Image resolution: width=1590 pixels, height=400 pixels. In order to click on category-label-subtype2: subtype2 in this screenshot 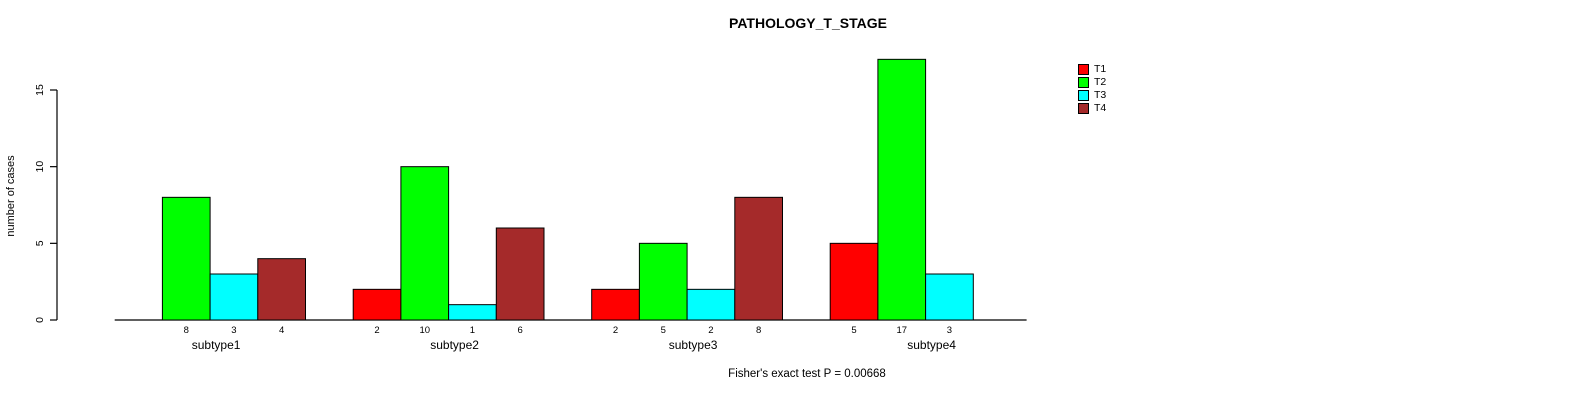, I will do `click(454, 345)`.